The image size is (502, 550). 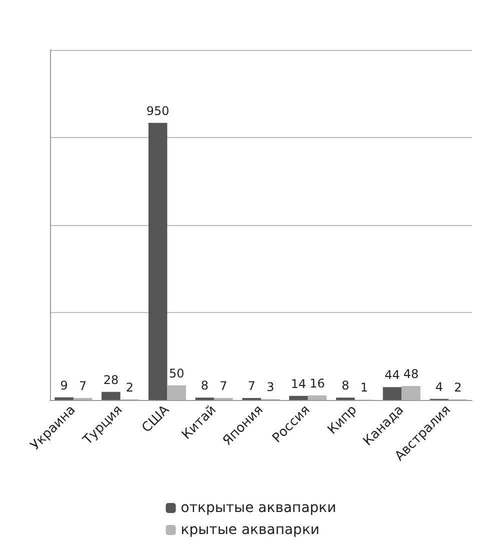 What do you see at coordinates (64, 385) in the screenshot?
I see `data-label: 9` at bounding box center [64, 385].